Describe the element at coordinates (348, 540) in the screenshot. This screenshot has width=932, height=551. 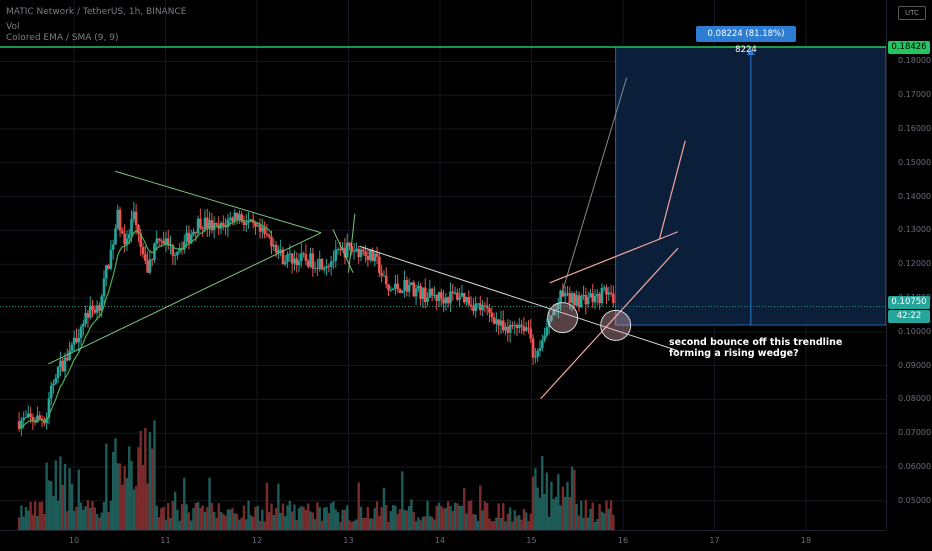
I see `time-tick: 13` at that location.